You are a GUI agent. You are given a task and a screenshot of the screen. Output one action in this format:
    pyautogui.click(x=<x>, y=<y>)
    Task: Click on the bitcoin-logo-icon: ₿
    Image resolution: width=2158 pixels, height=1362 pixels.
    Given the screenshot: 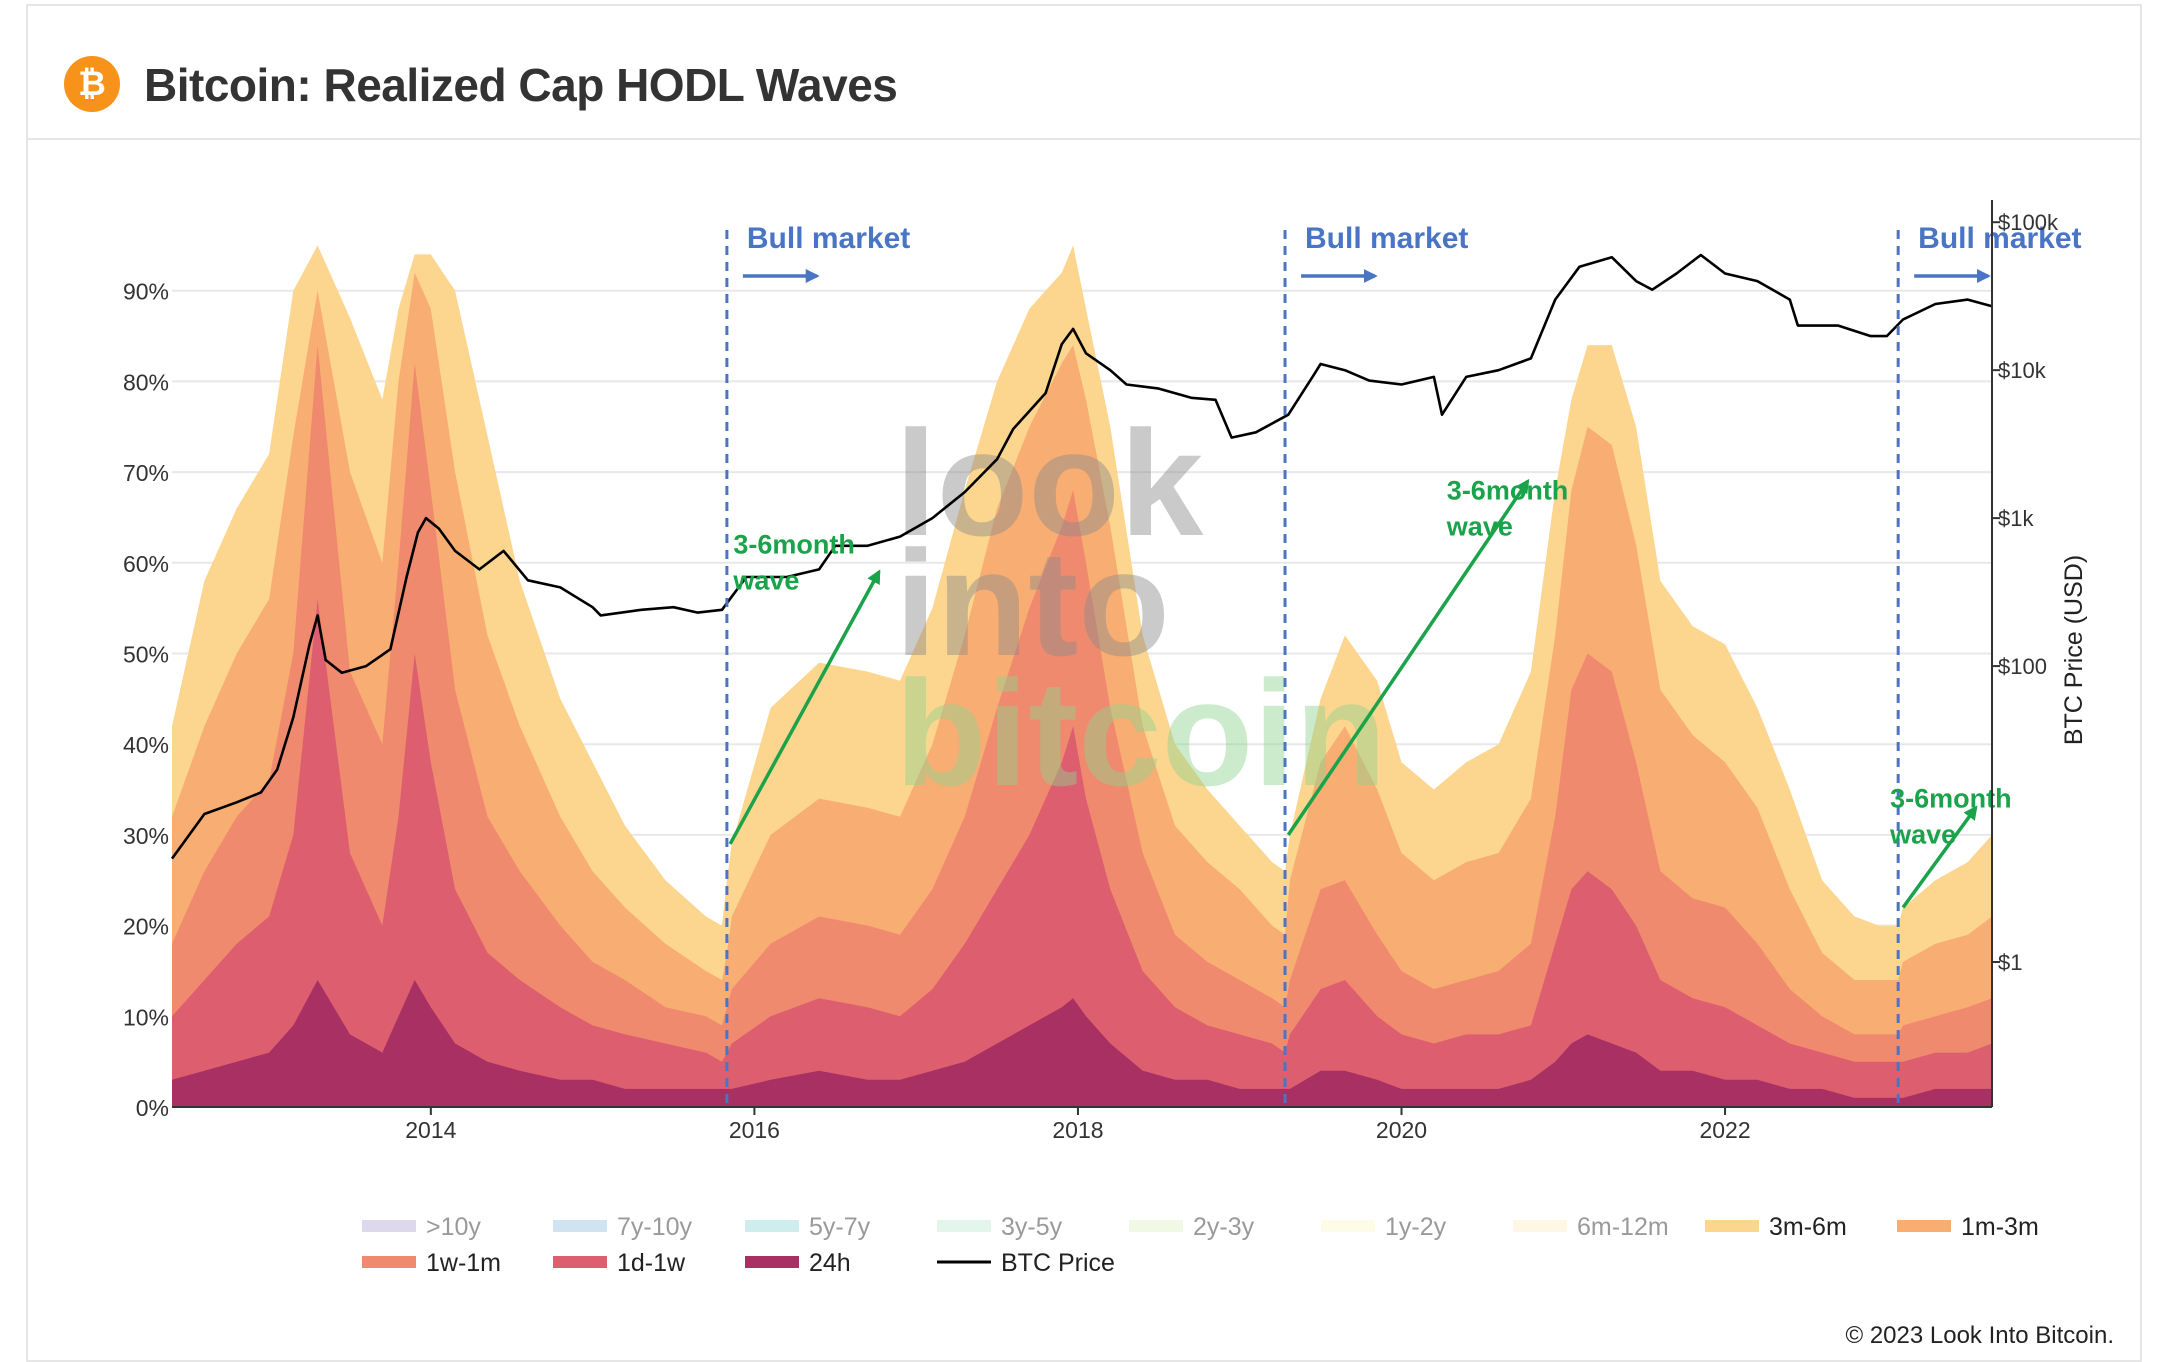 What is the action you would take?
    pyautogui.click(x=92, y=84)
    